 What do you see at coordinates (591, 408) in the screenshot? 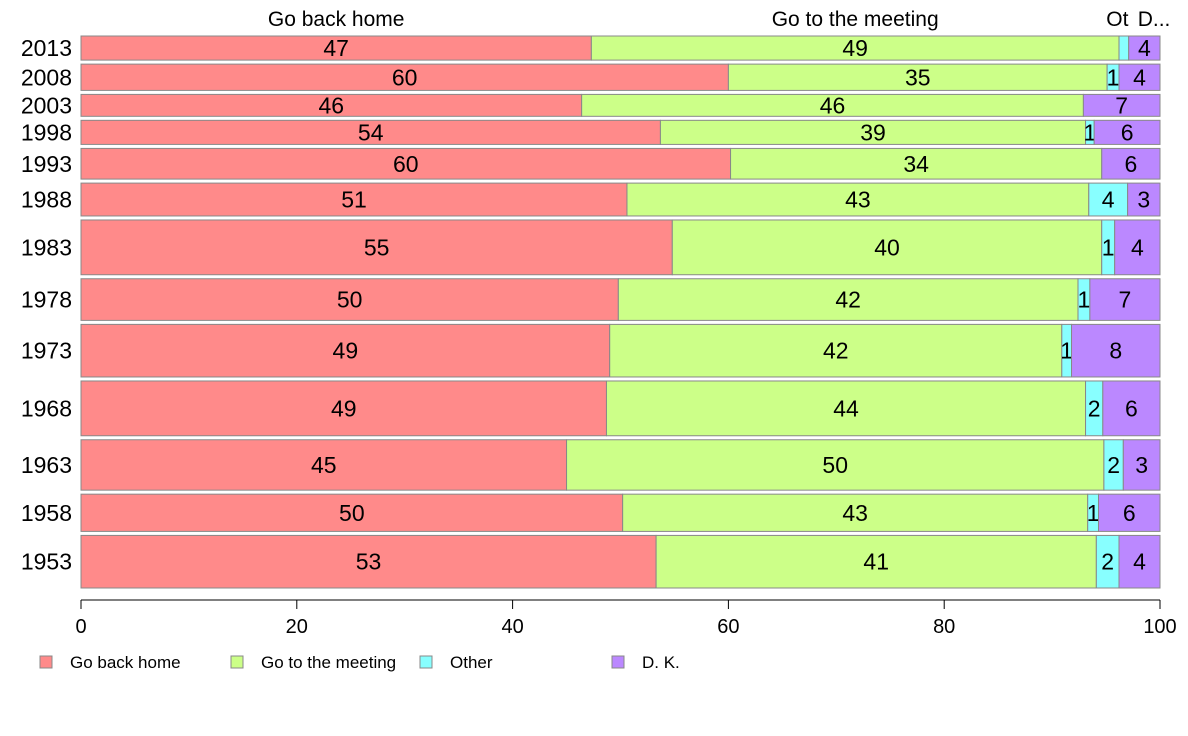
I see `bar-row: 1968 49 44 2 6` at bounding box center [591, 408].